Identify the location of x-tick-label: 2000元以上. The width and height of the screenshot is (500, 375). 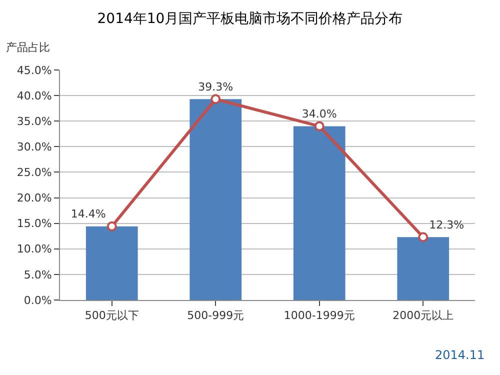
(423, 315).